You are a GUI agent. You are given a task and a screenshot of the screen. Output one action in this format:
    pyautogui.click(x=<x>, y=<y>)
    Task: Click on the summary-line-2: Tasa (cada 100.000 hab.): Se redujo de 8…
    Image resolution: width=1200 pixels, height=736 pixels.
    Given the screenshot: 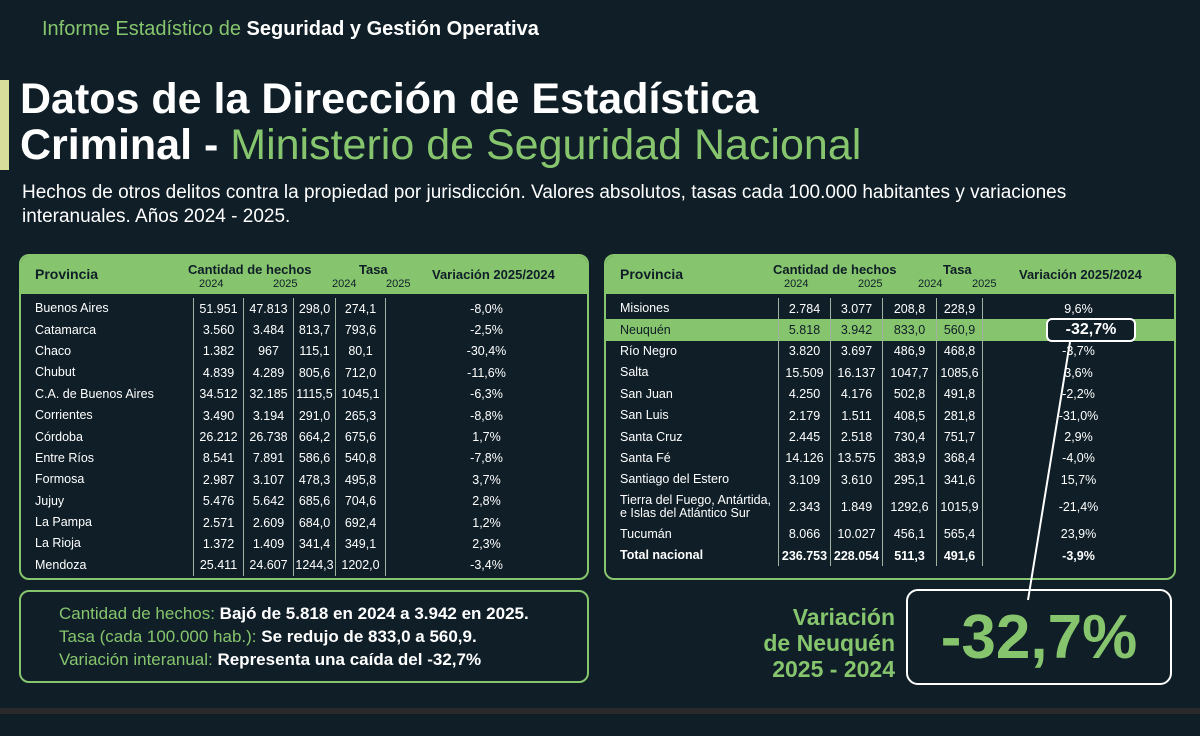 What is the action you would take?
    pyautogui.click(x=323, y=636)
    